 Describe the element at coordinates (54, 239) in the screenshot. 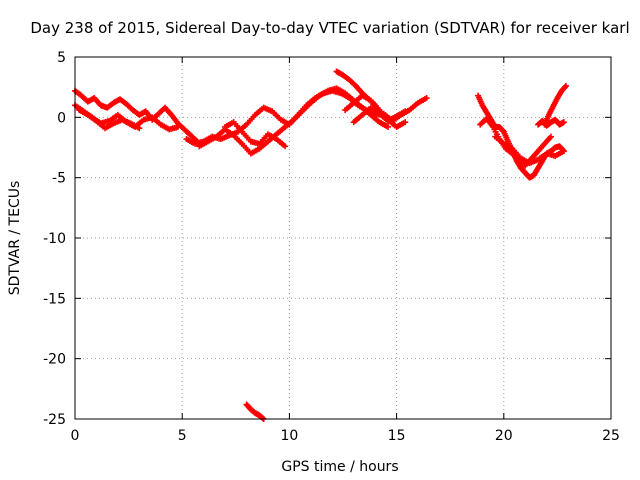

I see `y-tick-label: -10` at that location.